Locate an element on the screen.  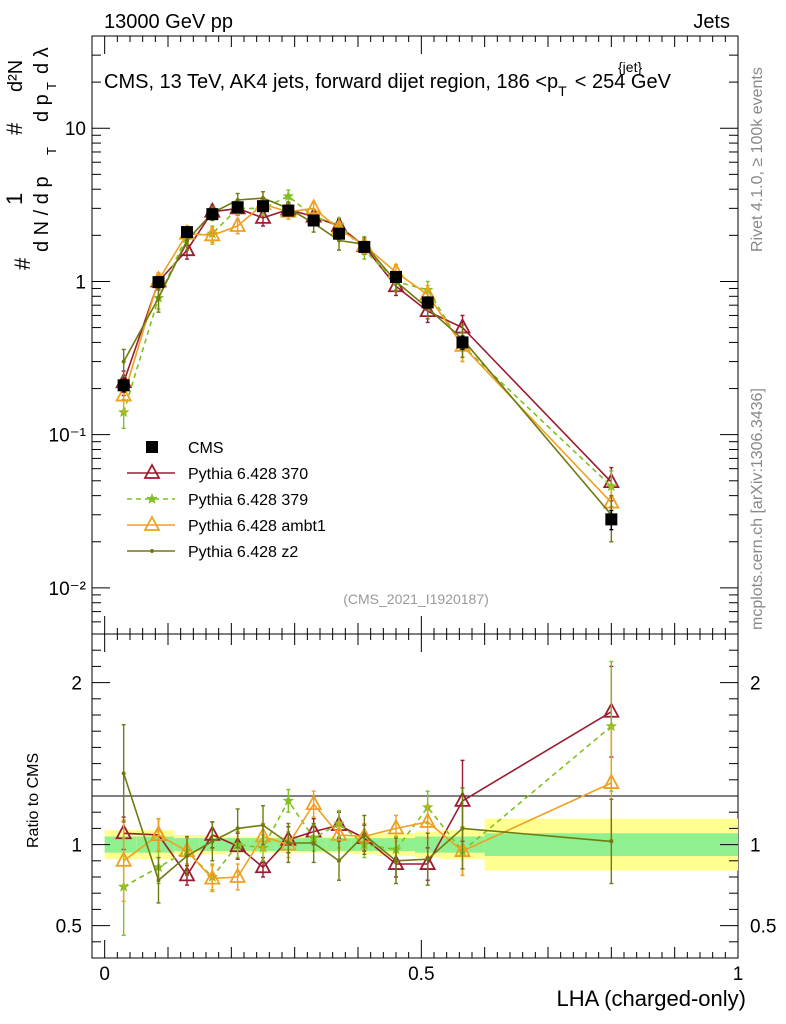
main-ylabel-dn: d N / d p is located at coordinates (42, 214).